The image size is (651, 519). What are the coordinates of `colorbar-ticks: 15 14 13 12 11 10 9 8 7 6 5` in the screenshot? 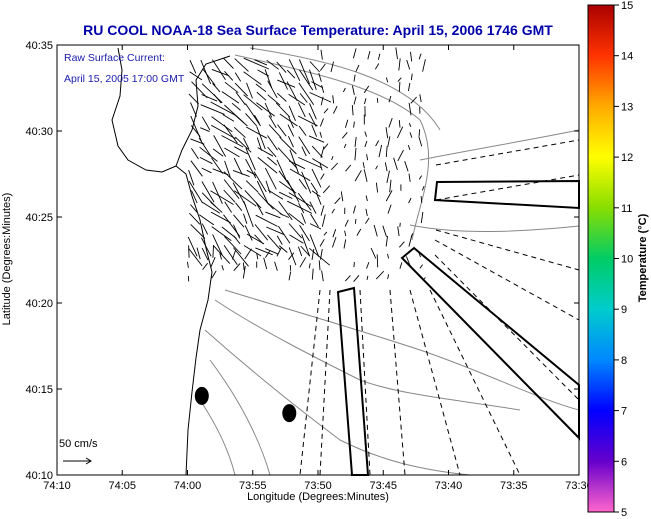 It's located at (623, 259).